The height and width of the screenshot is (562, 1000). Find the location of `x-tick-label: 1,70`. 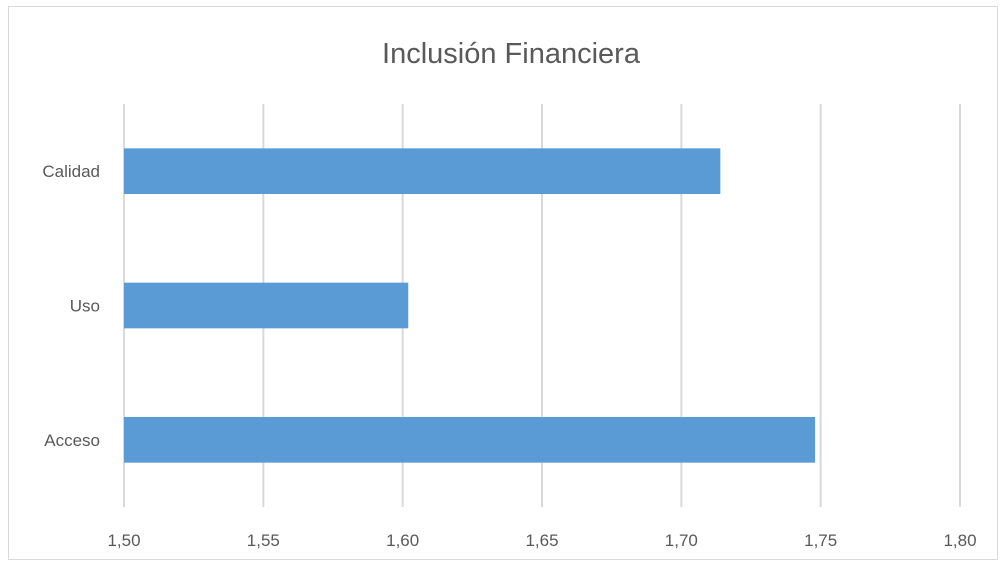

x-tick-label: 1,70 is located at coordinates (681, 540).